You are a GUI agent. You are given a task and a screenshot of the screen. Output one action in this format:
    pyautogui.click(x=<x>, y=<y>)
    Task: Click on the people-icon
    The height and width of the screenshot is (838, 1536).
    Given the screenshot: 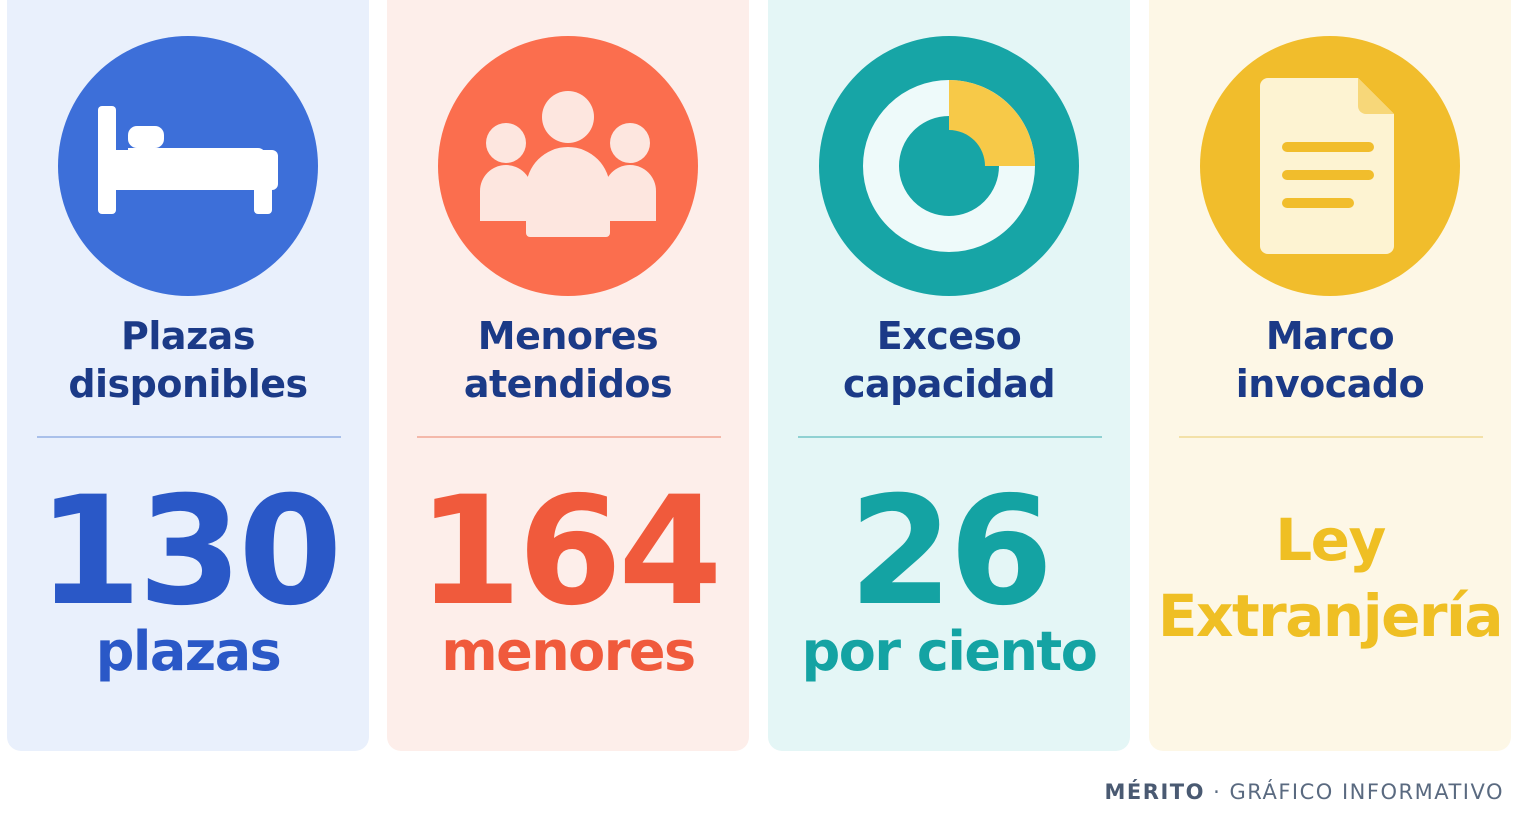 What is the action you would take?
    pyautogui.click(x=568, y=166)
    